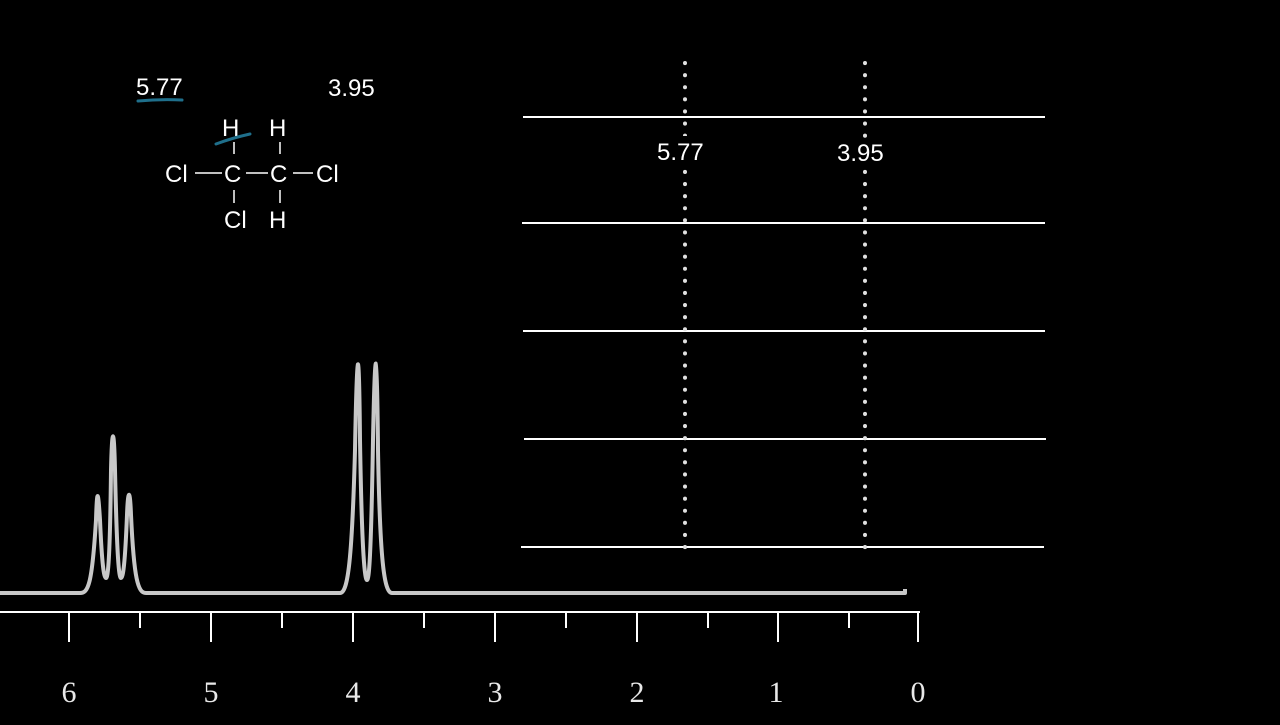 This screenshot has height=725, width=1280. I want to click on shift-label-b: 3.95, so click(351, 88).